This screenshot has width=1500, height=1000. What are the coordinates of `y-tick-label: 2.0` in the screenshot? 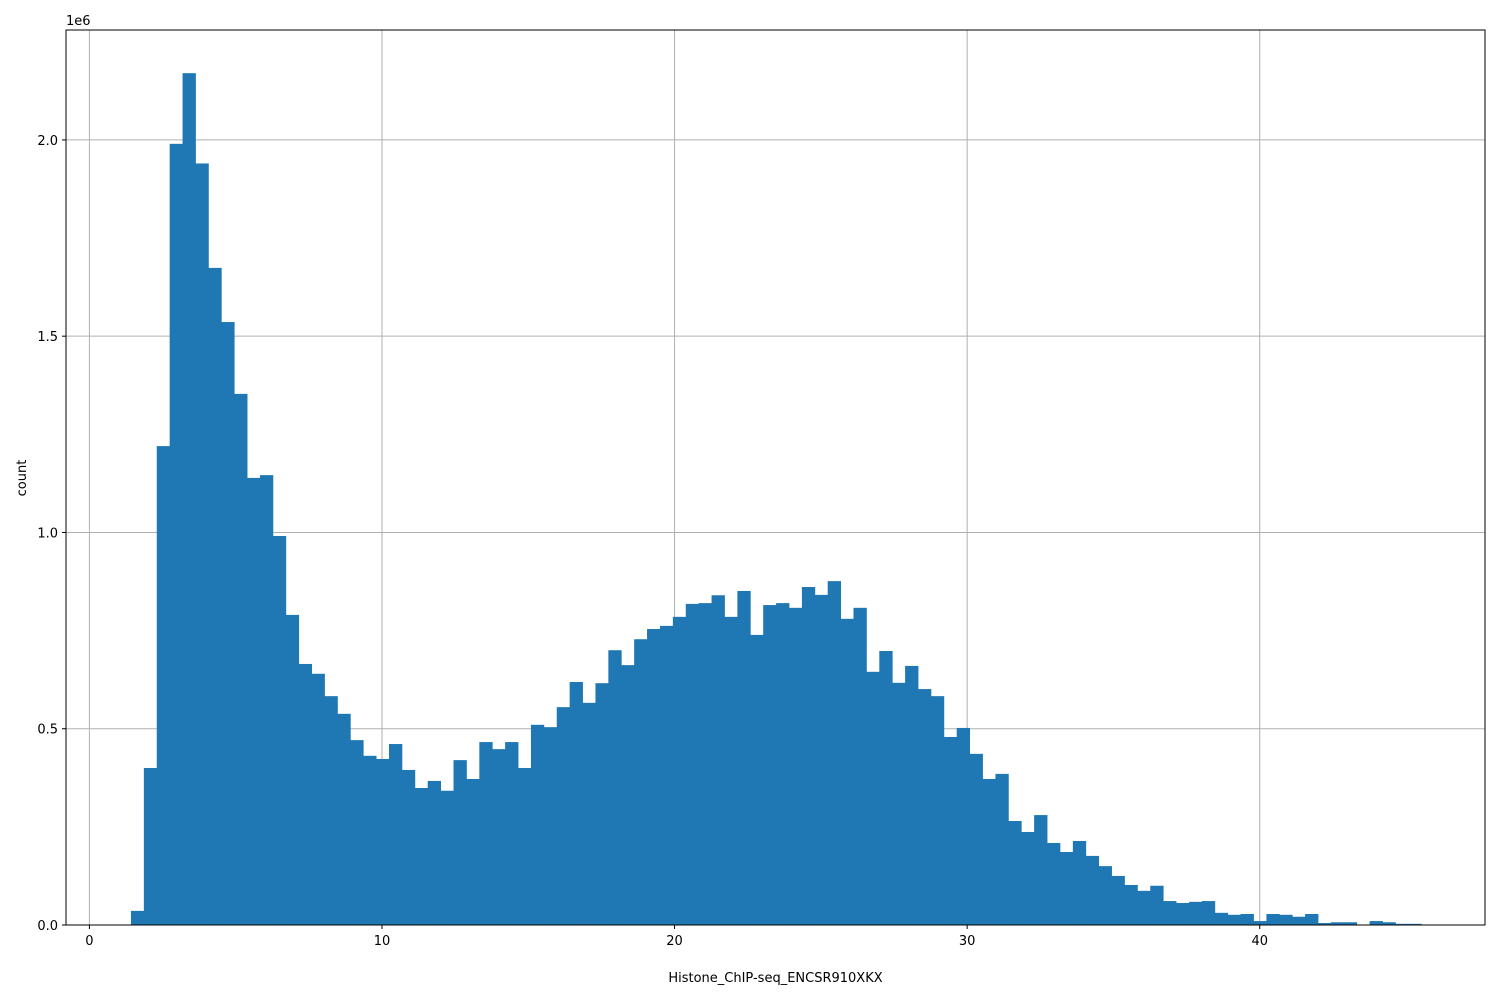 It's located at (47, 141).